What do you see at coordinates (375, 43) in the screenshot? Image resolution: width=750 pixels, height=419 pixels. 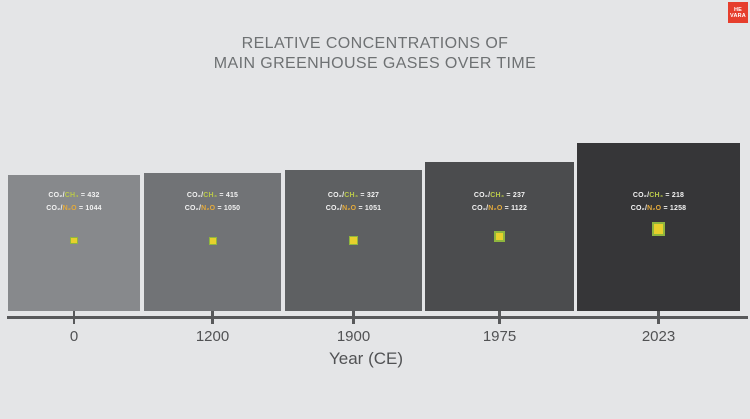 I see `chart-title-line1: RELATIVE CONCENTRATIONS OF` at bounding box center [375, 43].